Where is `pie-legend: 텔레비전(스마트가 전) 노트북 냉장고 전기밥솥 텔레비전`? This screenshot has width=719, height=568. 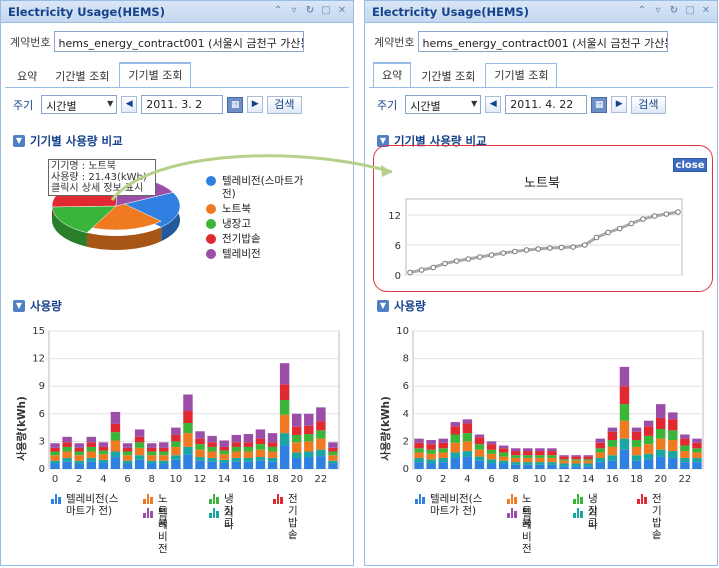
pie-legend: 텔레비전(스마트가 전) 노트북 냉장고 전기밥솥 텔레비전 is located at coordinates (260, 219).